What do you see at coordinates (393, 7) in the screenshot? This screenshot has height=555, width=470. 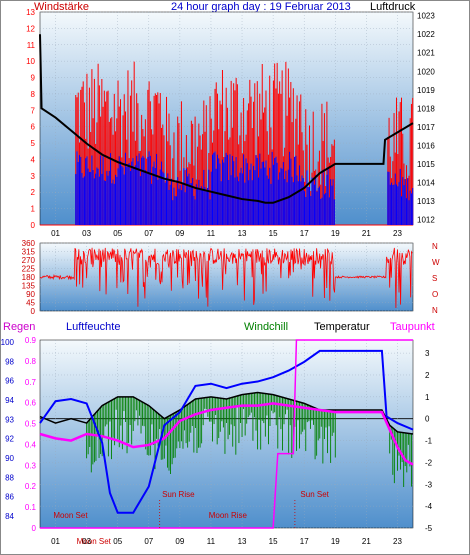 I see `pressure-label: Luftdruck` at bounding box center [393, 7].